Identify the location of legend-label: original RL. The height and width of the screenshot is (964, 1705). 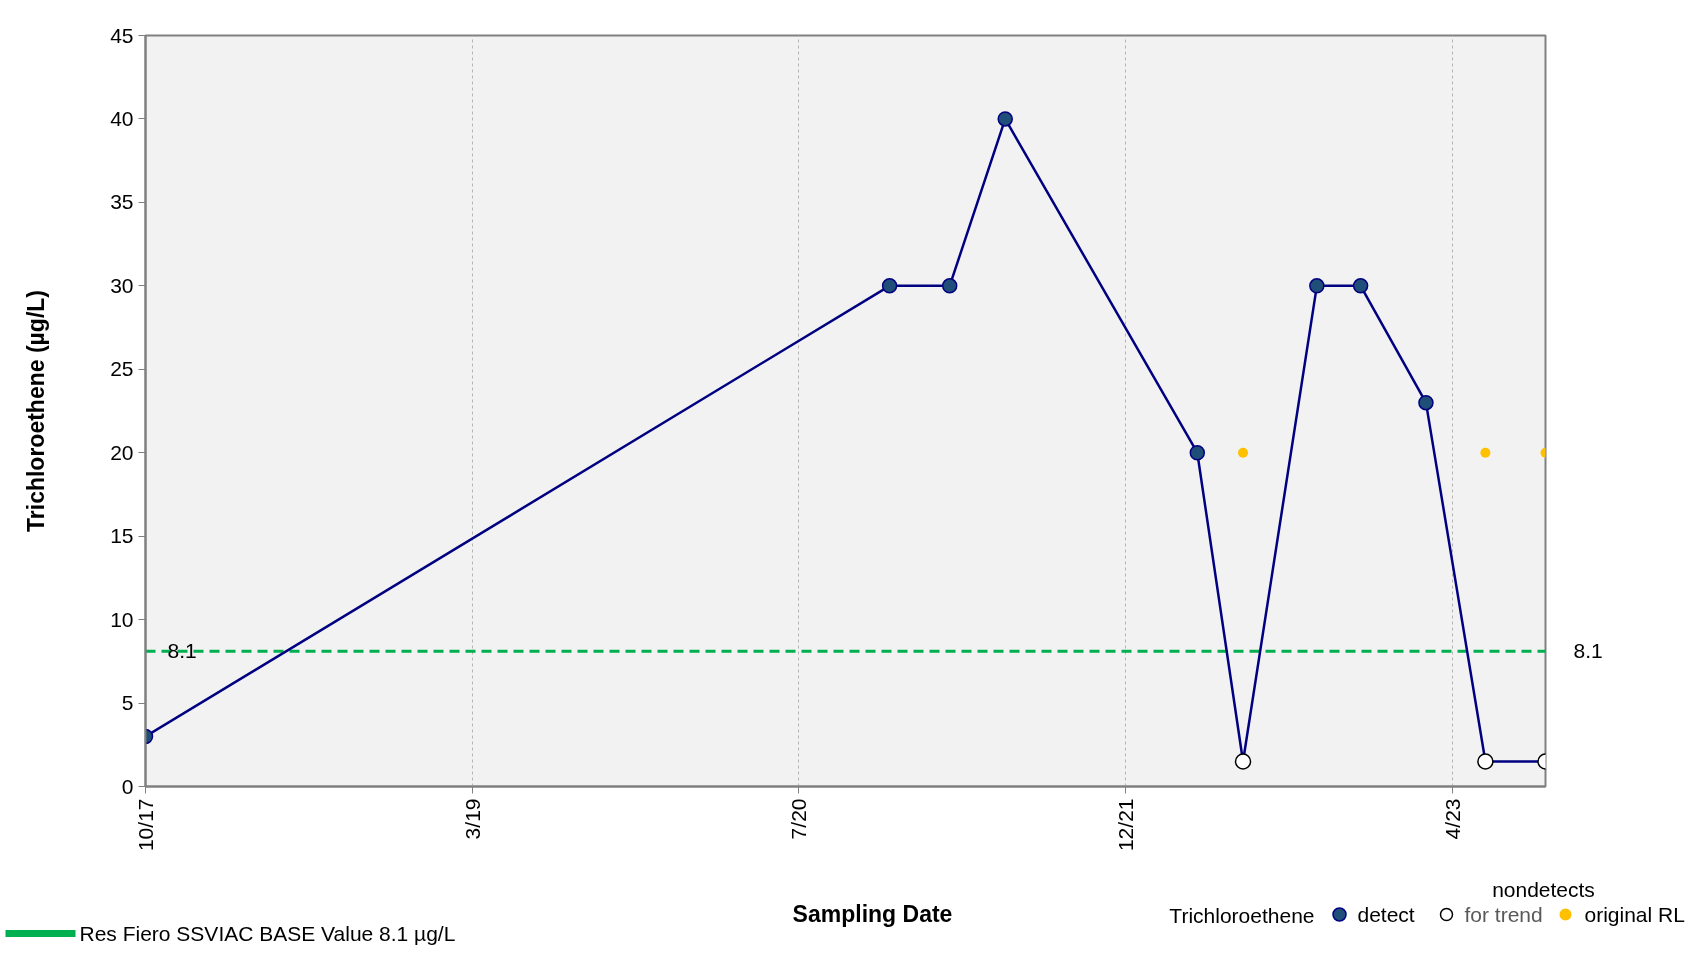
(1634, 914).